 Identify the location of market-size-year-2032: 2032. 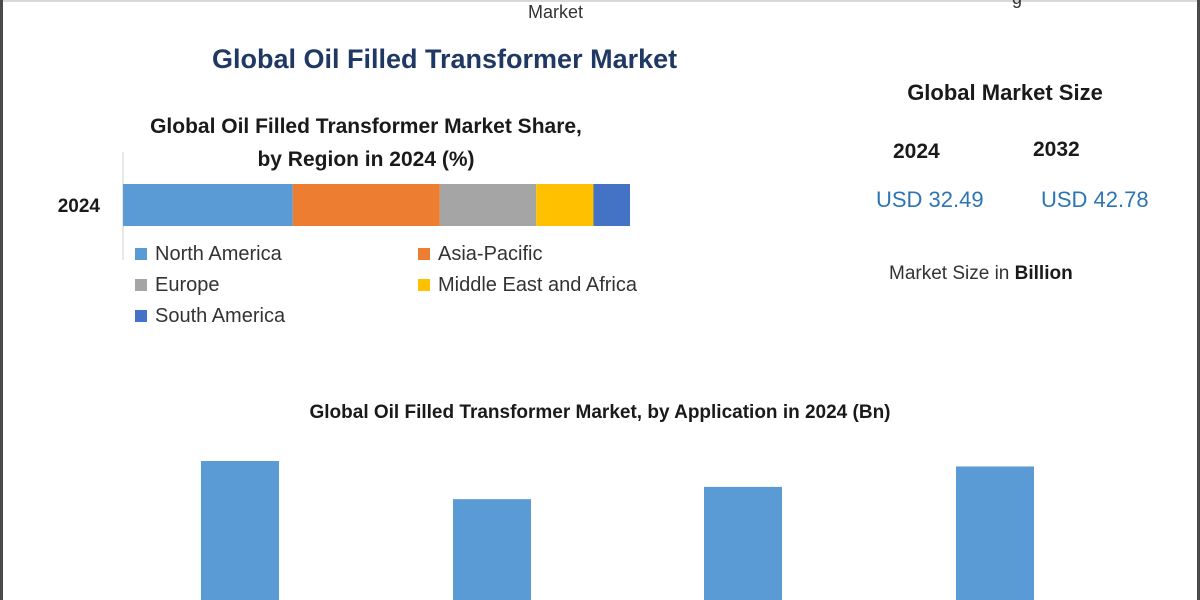
(1056, 149).